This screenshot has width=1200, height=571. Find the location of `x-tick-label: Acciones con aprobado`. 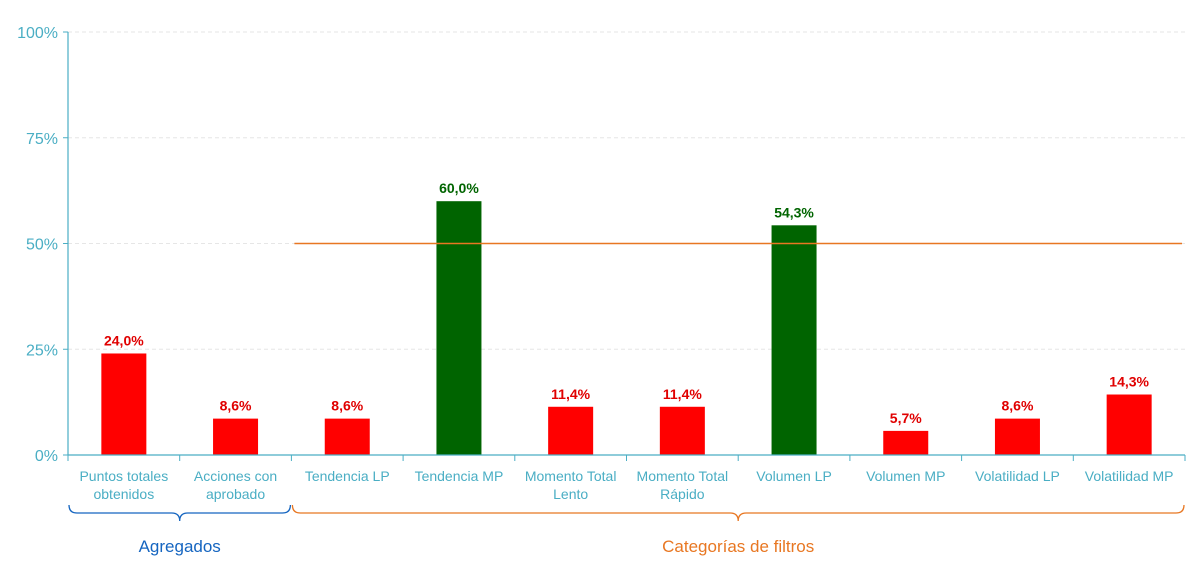

x-tick-label: Acciones con aprobado is located at coordinates (235, 485).